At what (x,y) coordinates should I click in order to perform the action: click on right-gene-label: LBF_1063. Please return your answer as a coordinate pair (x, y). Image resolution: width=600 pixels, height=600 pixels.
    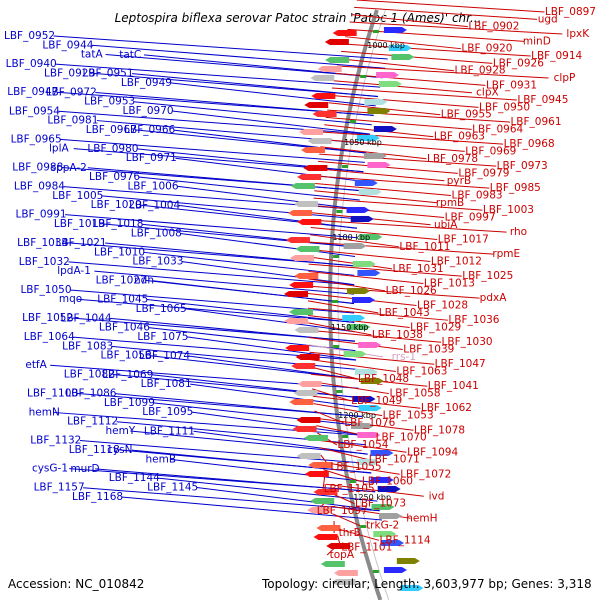
    Looking at the image, I should click on (421, 372).